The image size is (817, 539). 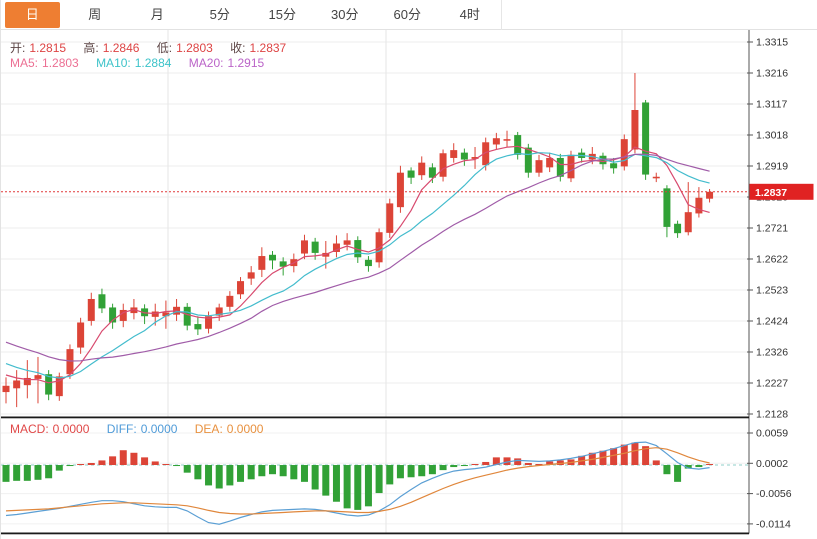 I want to click on tab-label: 周, so click(x=95, y=14).